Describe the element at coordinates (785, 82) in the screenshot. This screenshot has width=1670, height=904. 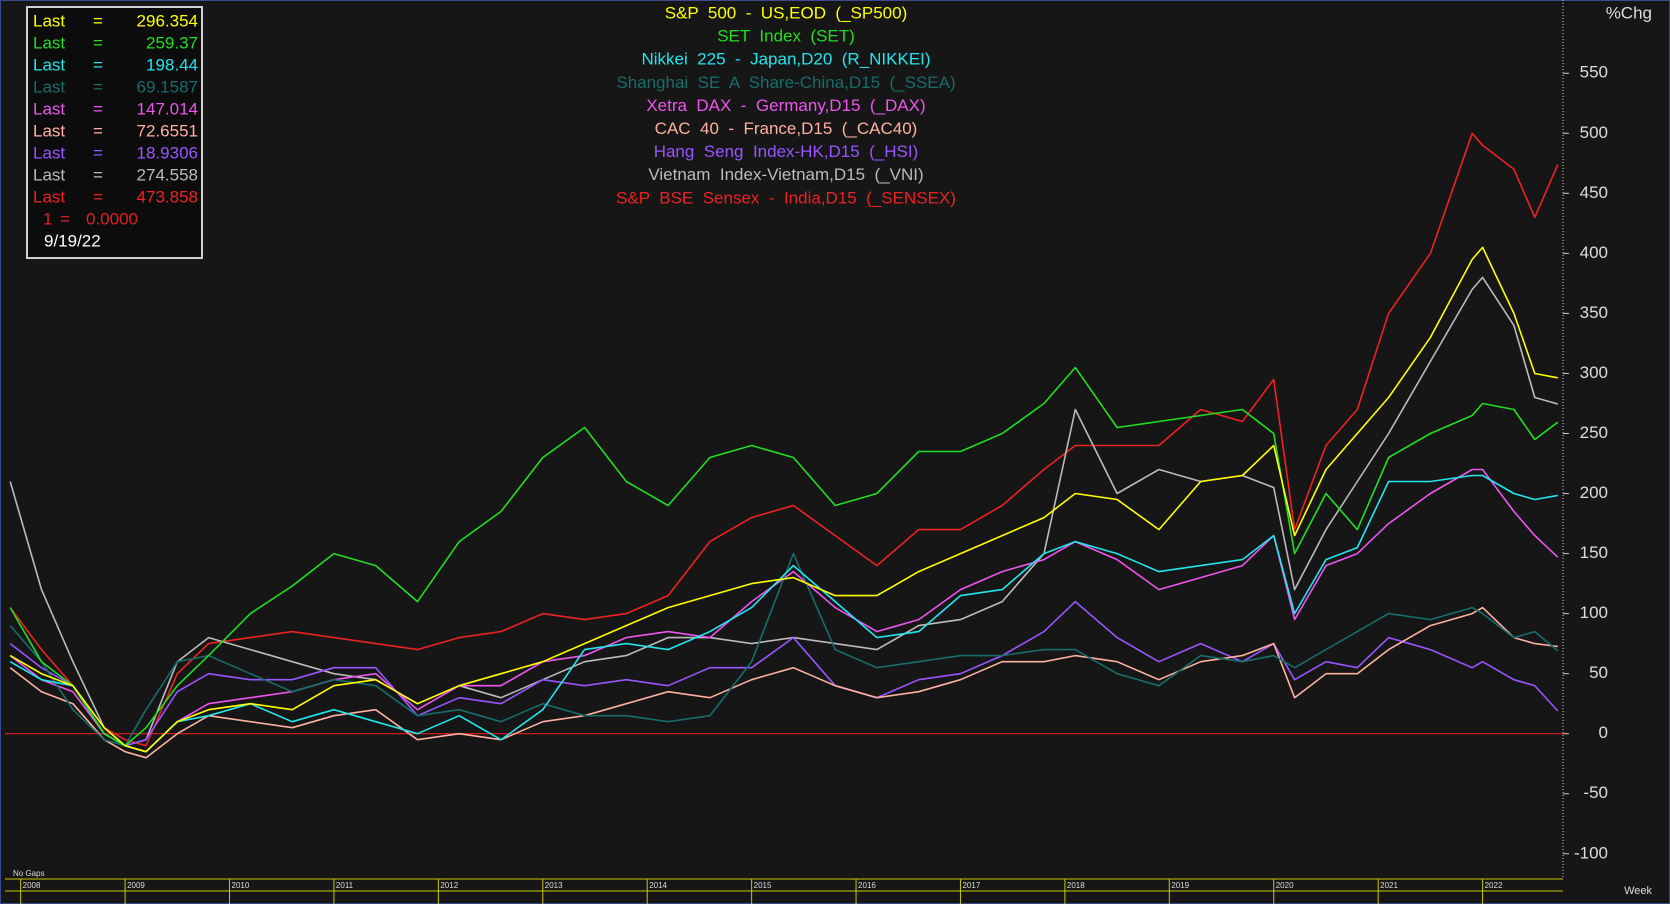
I see `series-title: Shanghai SE A Share-China,D15 (_SSEA)` at that location.